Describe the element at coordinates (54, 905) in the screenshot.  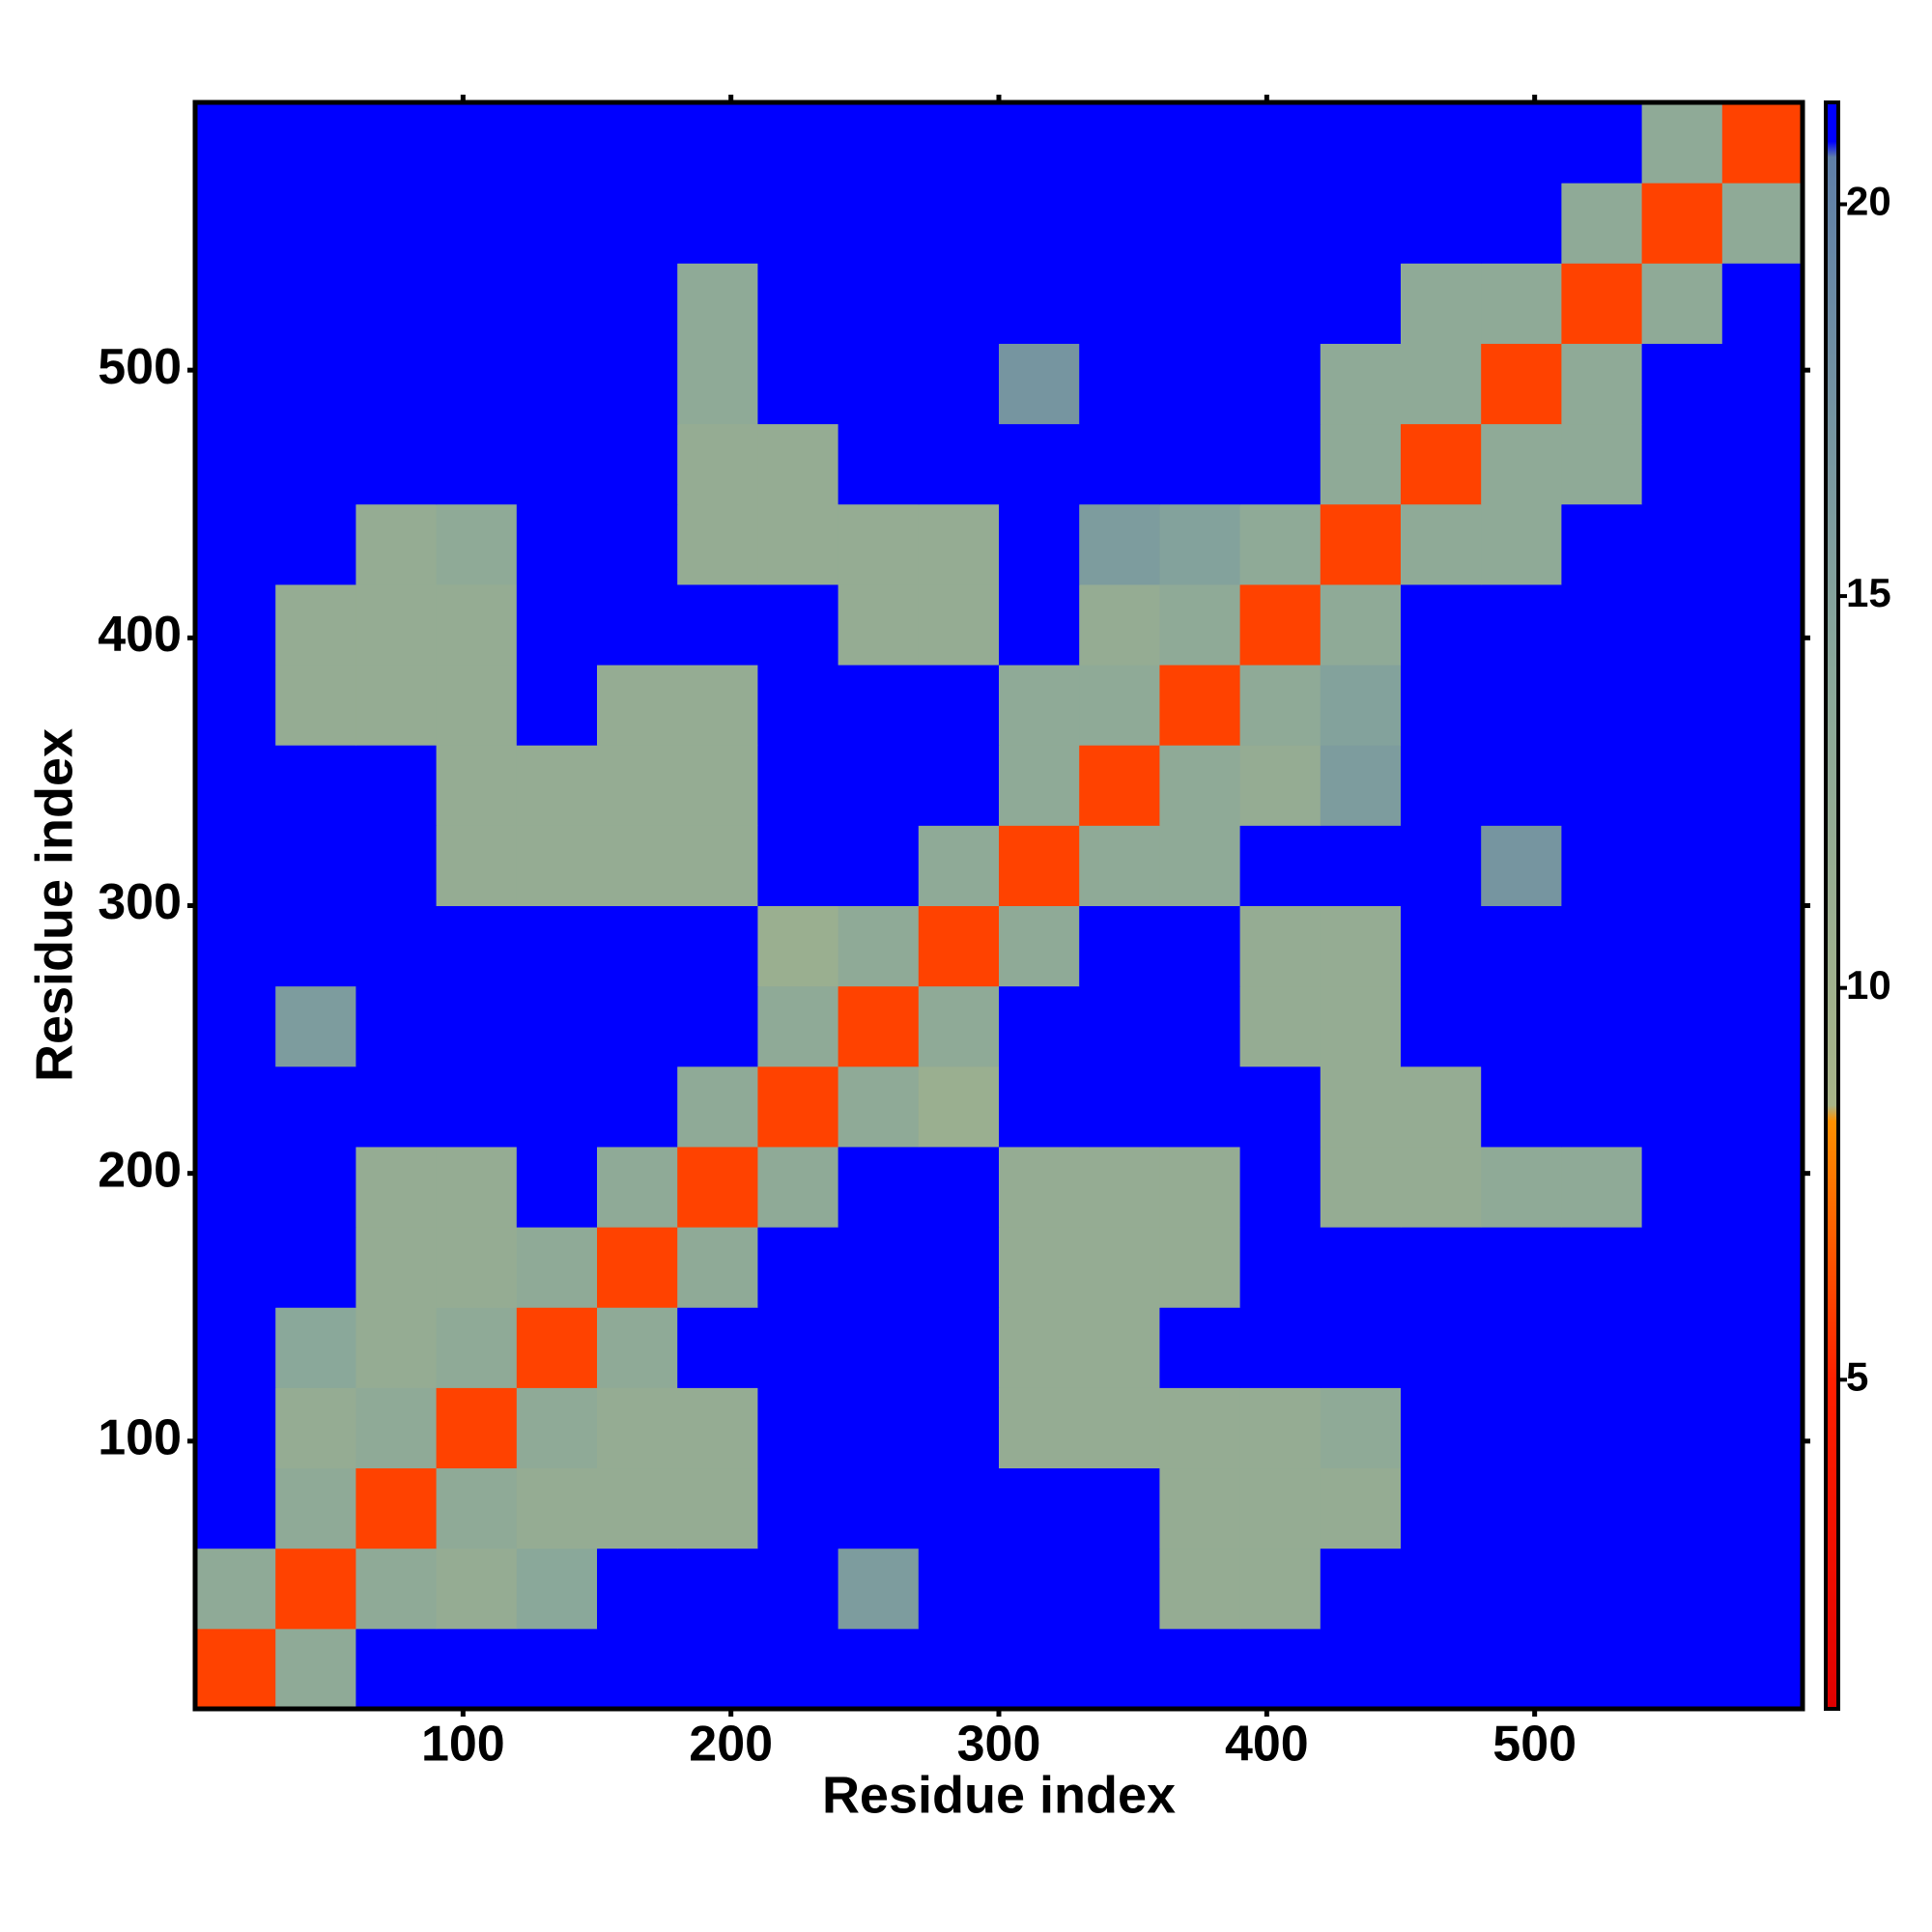
I see `y-axis-label: Residue index` at that location.